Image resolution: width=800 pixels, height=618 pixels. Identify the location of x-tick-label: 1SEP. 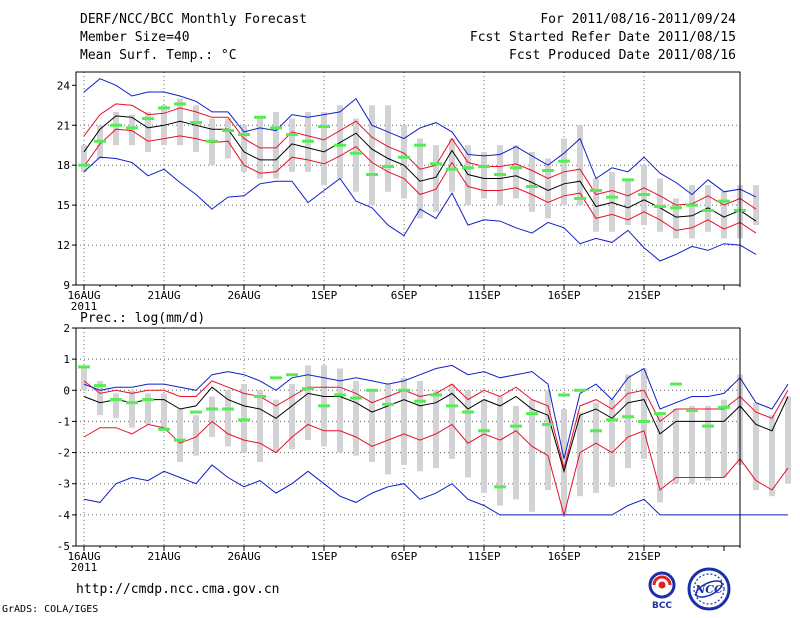
(324, 295).